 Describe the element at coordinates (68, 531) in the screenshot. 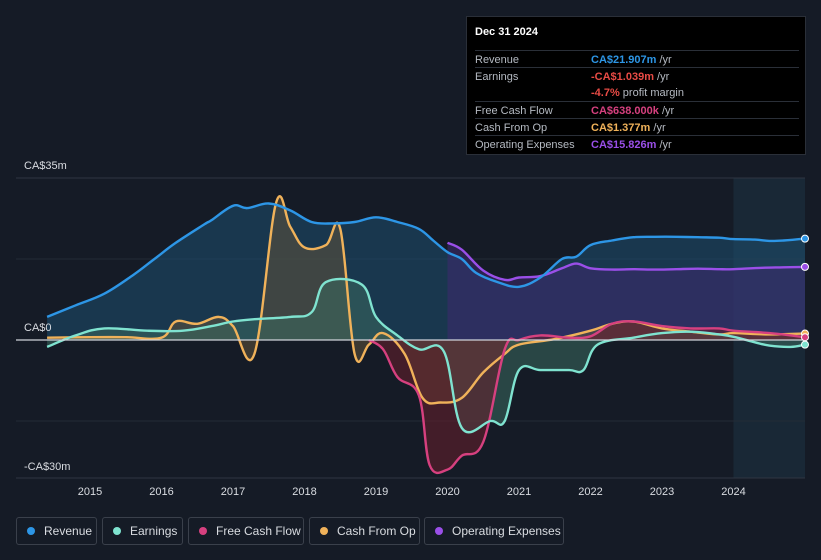

I see `legend-label: Revenue` at that location.